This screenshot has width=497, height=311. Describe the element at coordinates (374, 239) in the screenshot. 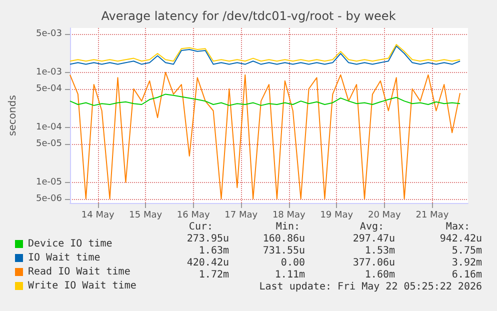

I see `text: 297.47u` at that location.